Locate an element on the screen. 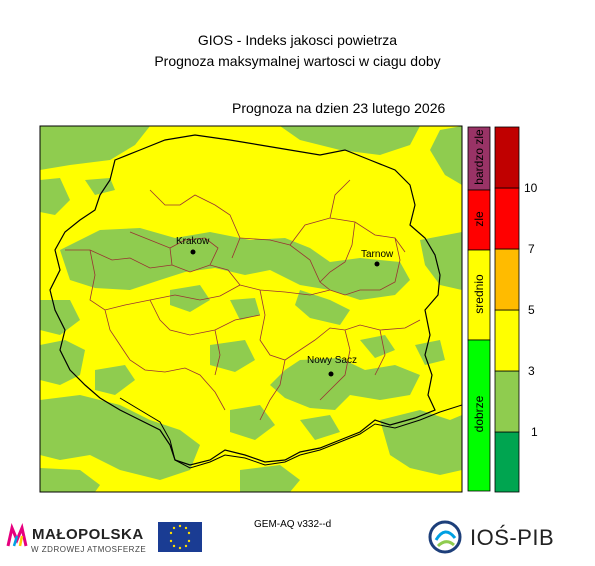 The width and height of the screenshot is (595, 566). category-label-good: dobrze is located at coordinates (479, 414).